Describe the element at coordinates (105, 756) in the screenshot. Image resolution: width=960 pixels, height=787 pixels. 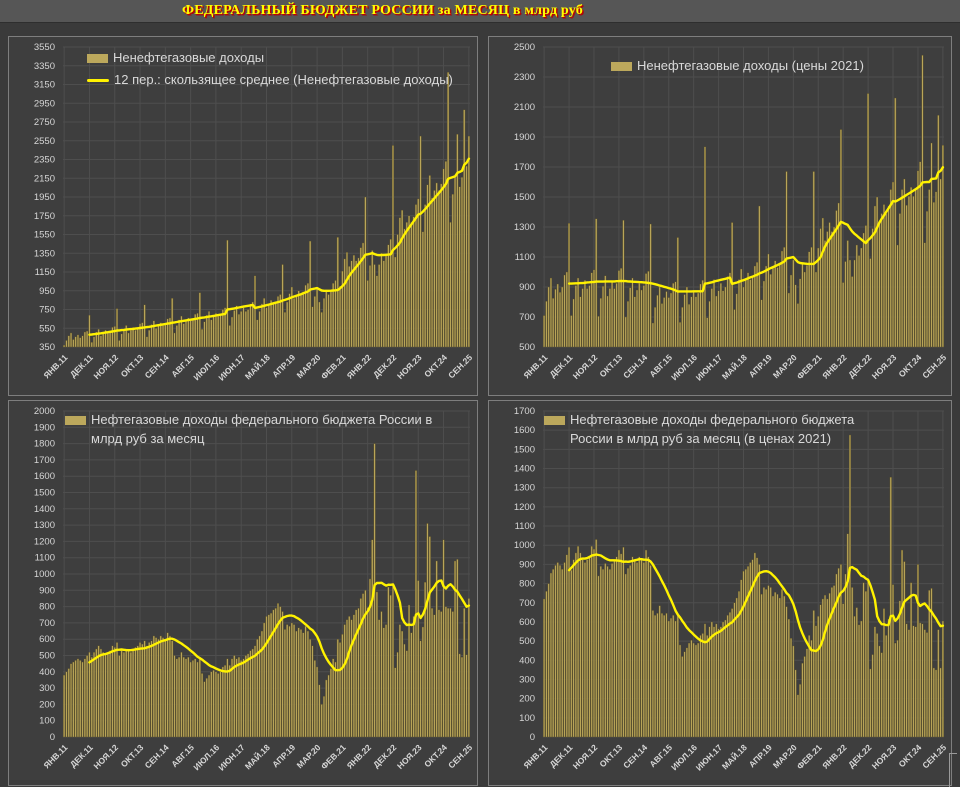
I see `svg-text: НОЯ.12` at that location.